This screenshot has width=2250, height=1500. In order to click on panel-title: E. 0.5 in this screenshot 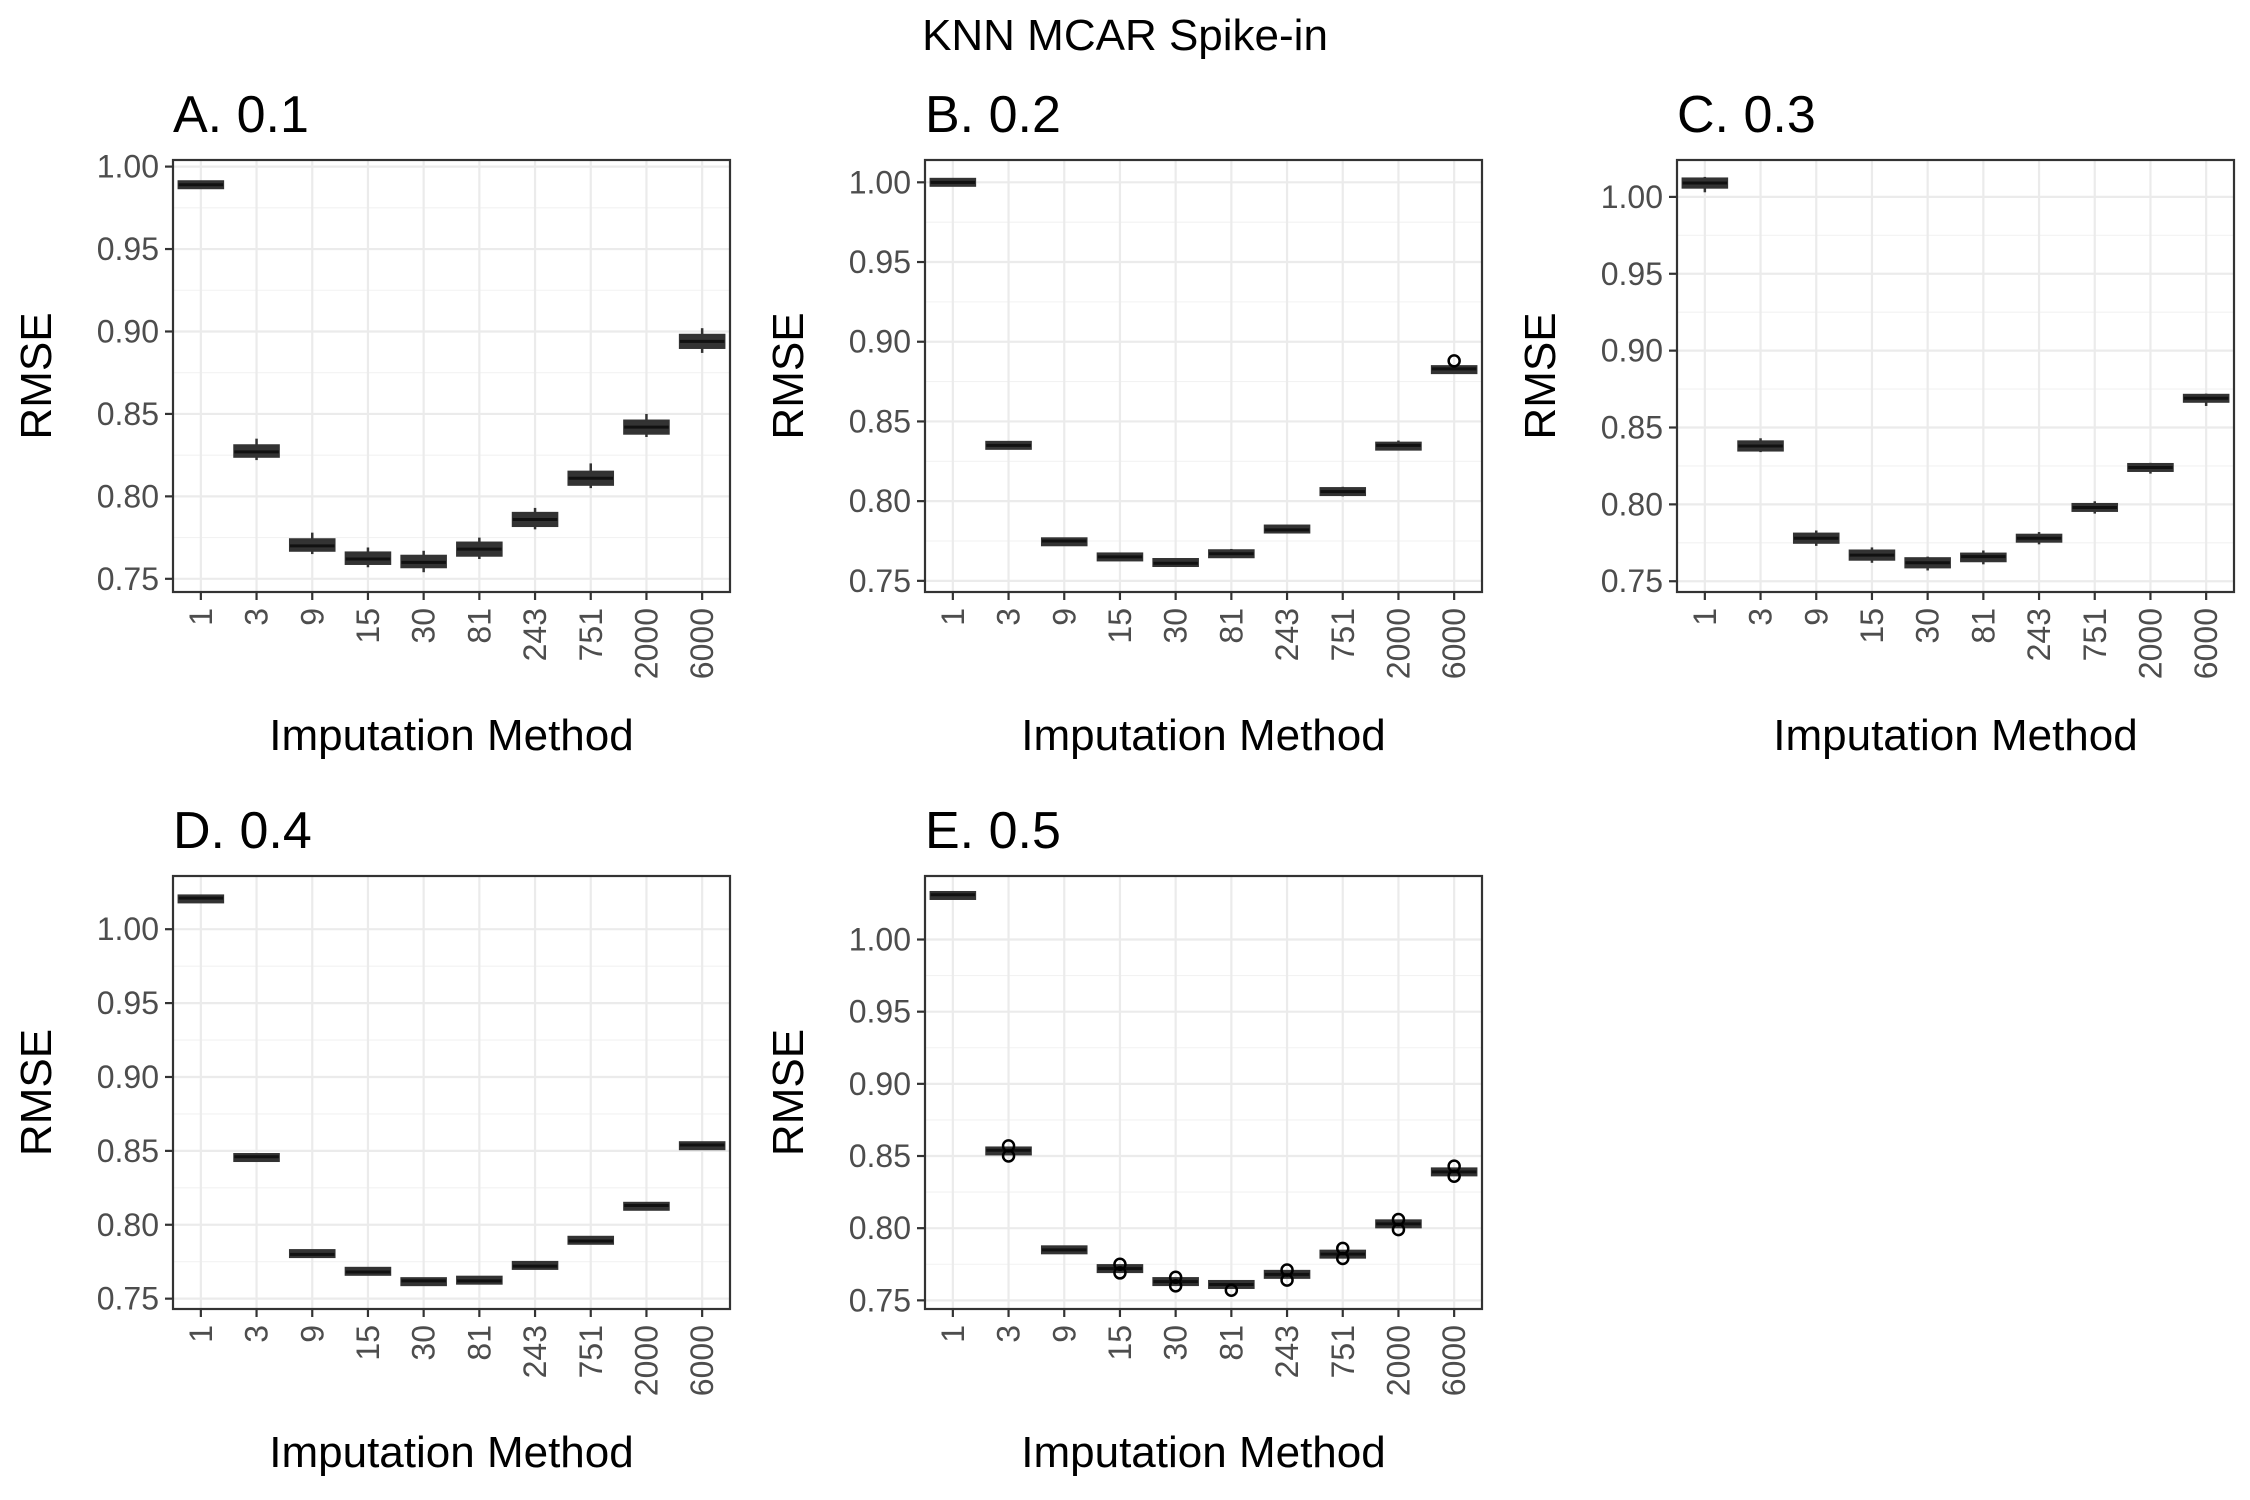, I will do `click(993, 831)`.